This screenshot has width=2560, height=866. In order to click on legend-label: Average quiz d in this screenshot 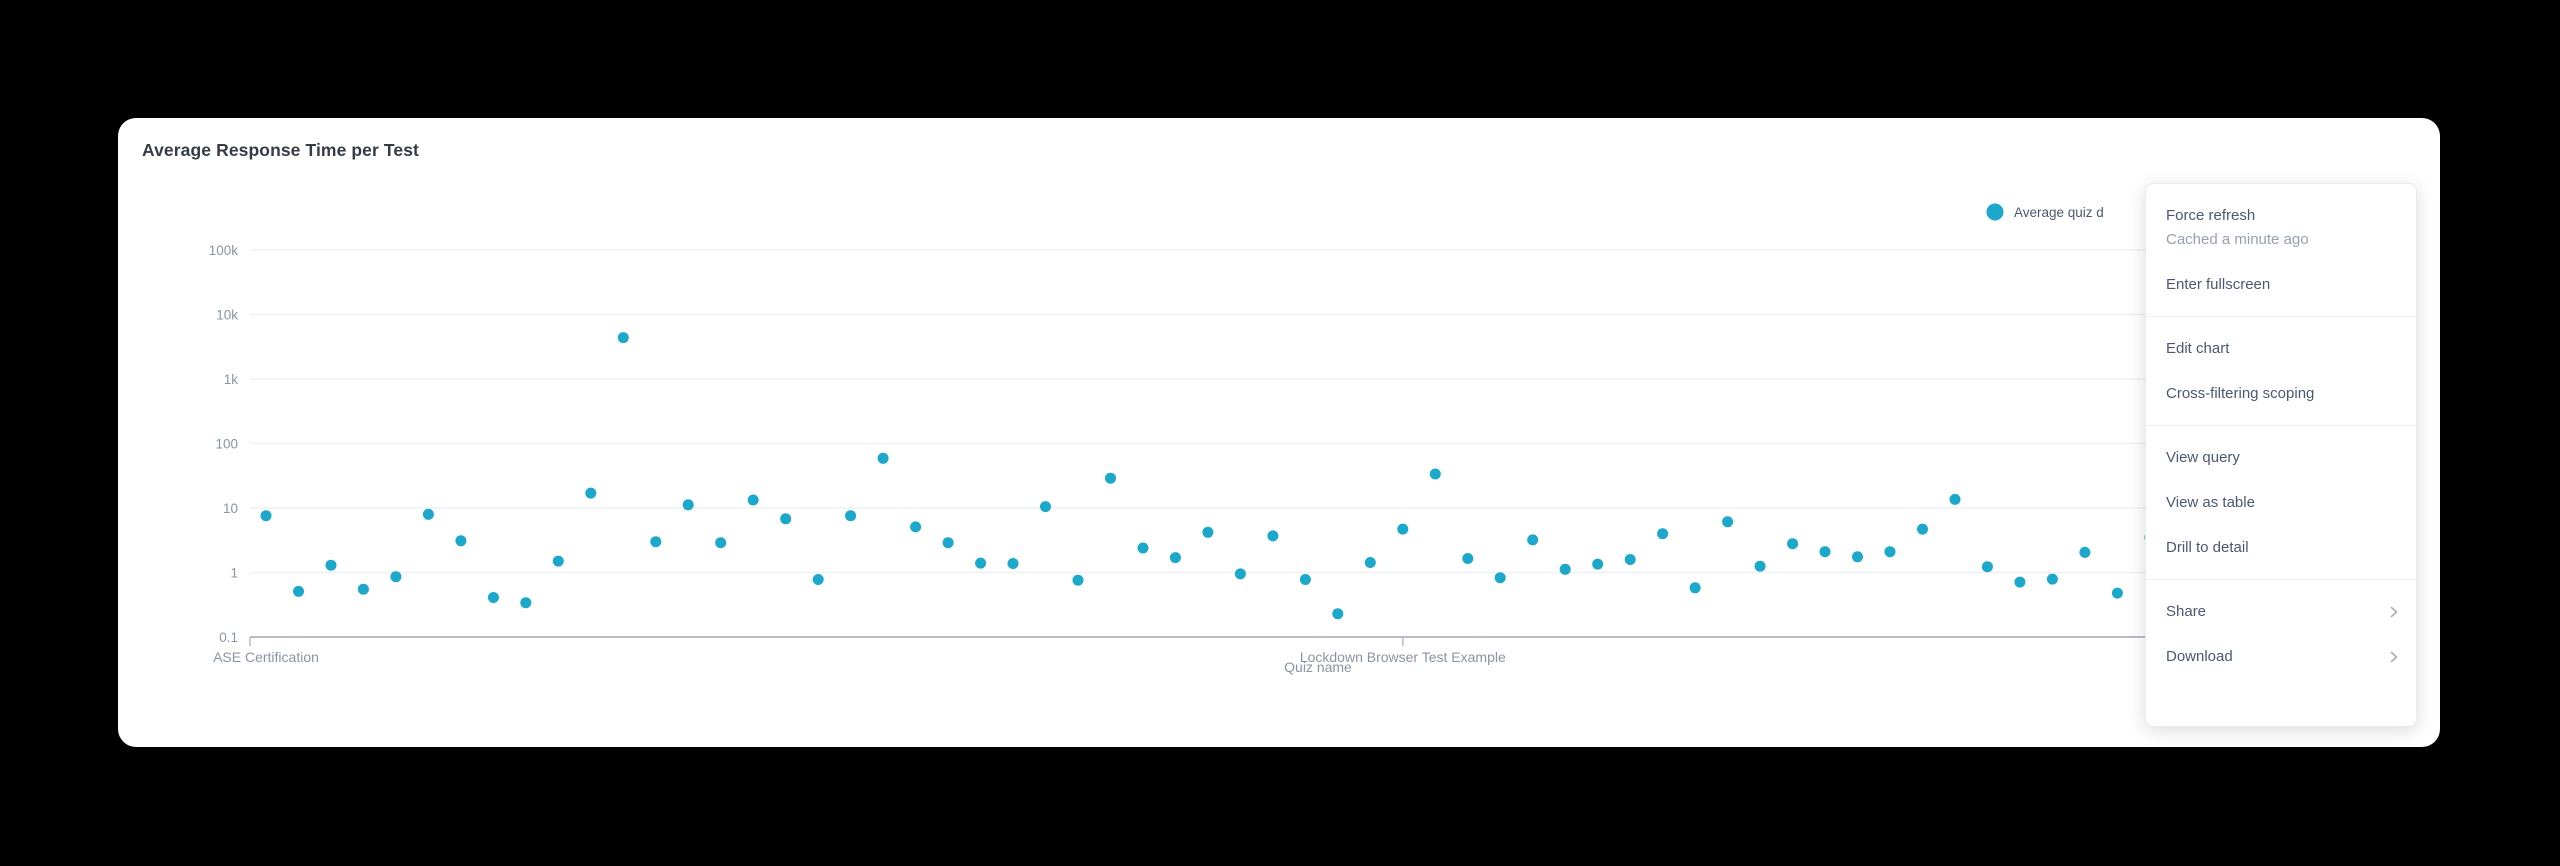, I will do `click(2059, 212)`.